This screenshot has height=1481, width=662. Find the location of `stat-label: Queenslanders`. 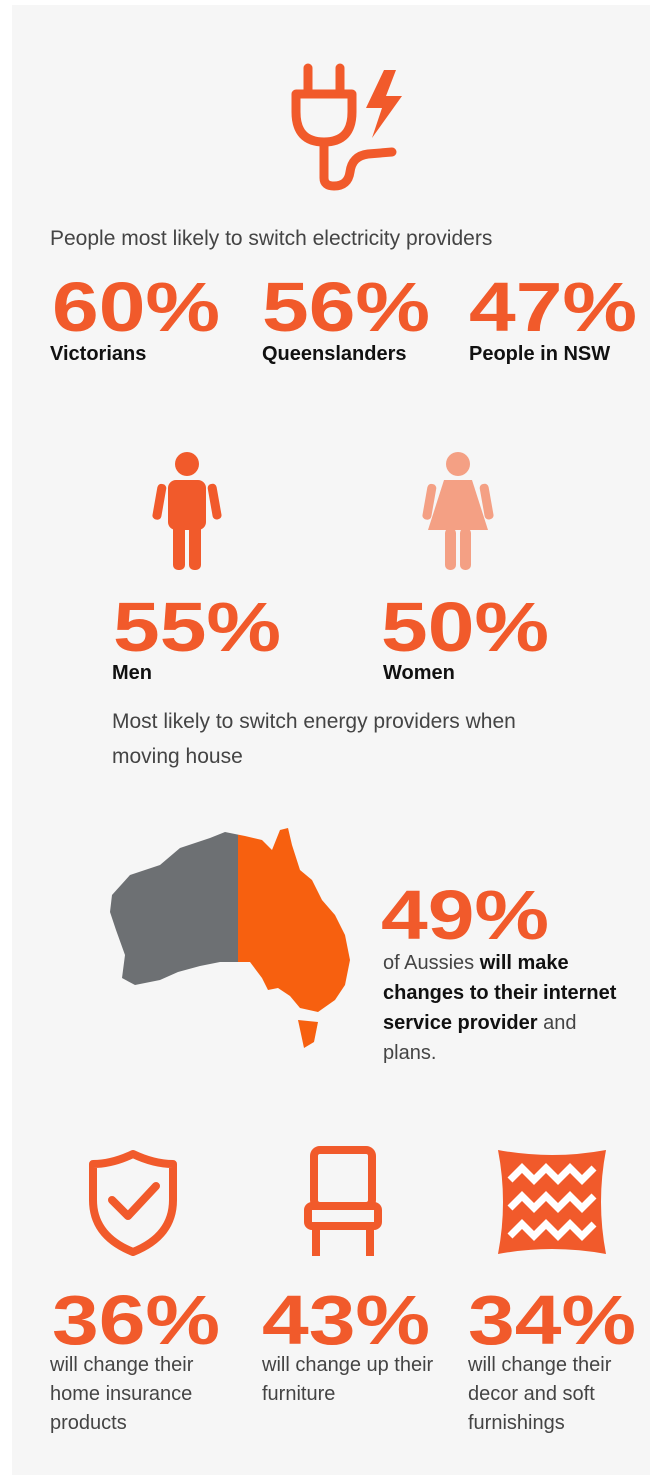

stat-label: Queenslanders is located at coordinates (334, 354).